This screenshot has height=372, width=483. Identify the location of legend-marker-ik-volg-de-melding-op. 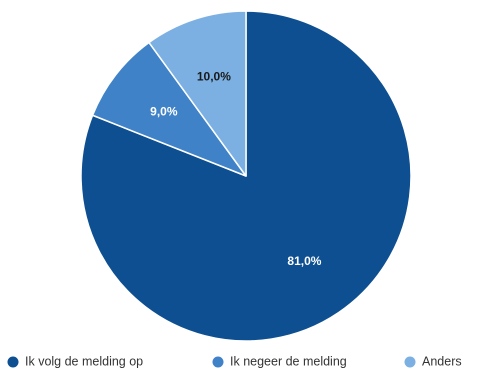
(13, 362).